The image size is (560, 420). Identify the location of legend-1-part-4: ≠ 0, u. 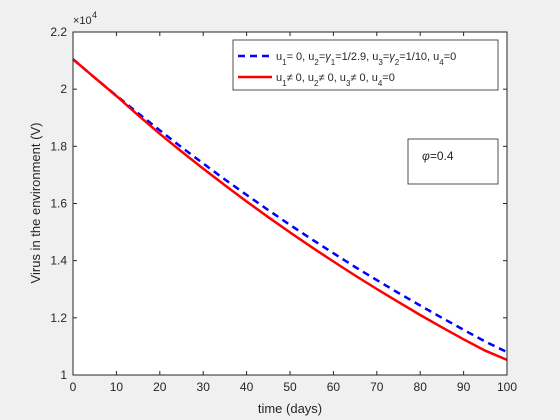
(331, 78).